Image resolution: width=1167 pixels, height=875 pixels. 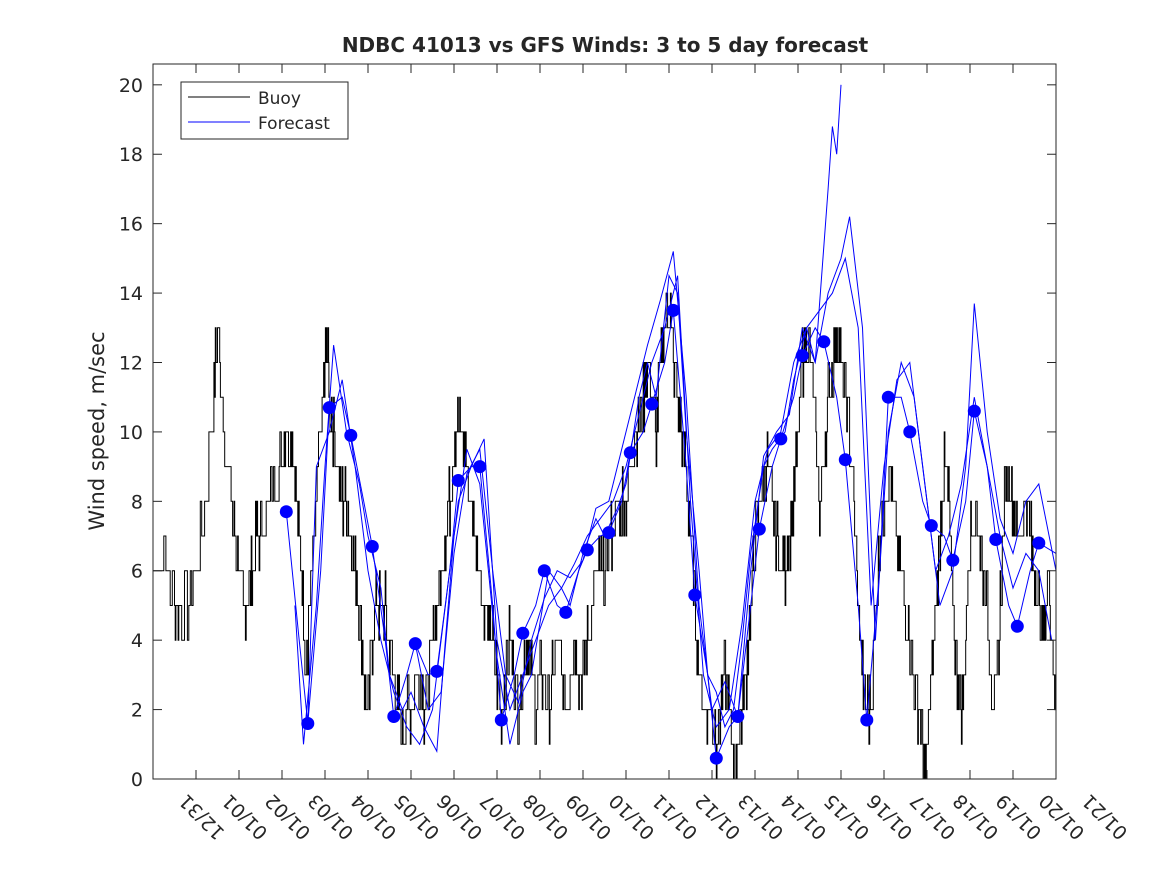 I want to click on y-tick-label: 20, so click(x=131, y=86).